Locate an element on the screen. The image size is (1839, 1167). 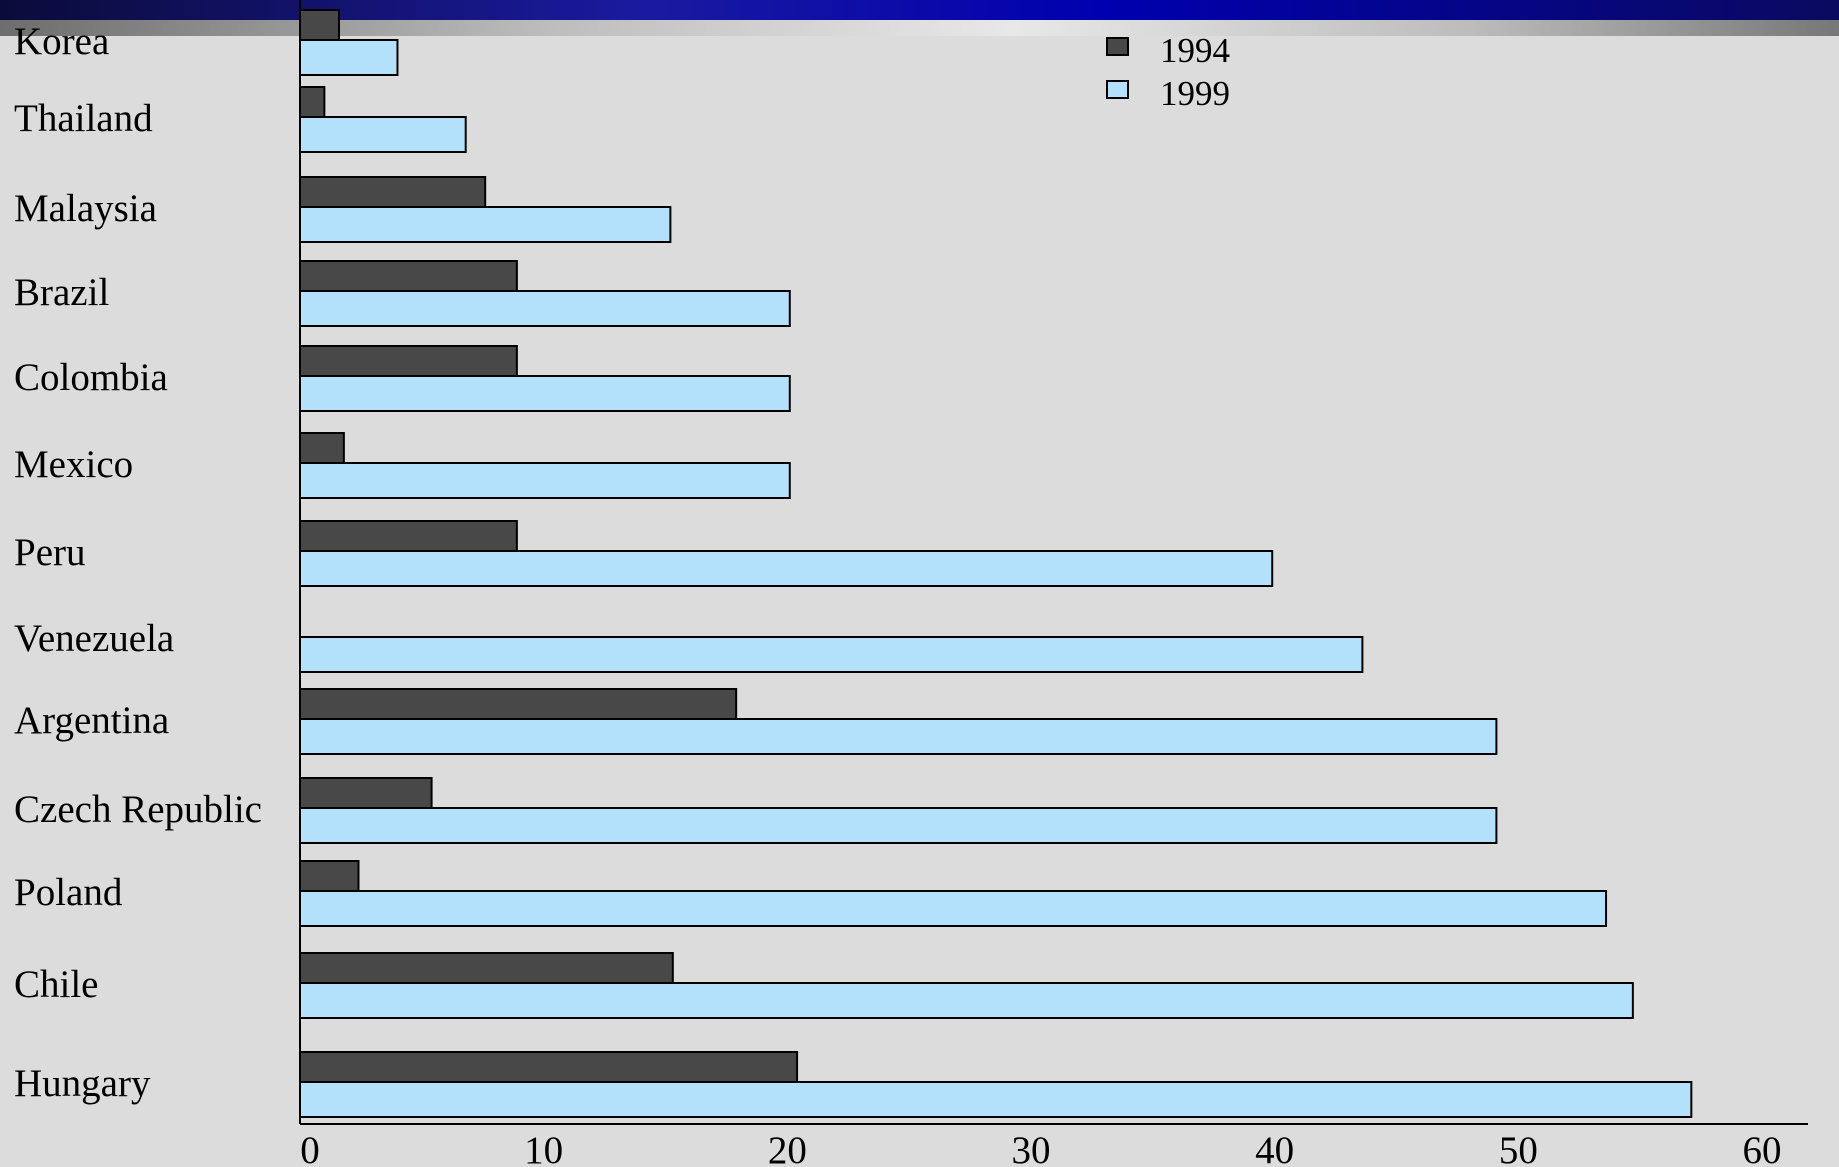
legend: 1994 1999 is located at coordinates (1168, 72).